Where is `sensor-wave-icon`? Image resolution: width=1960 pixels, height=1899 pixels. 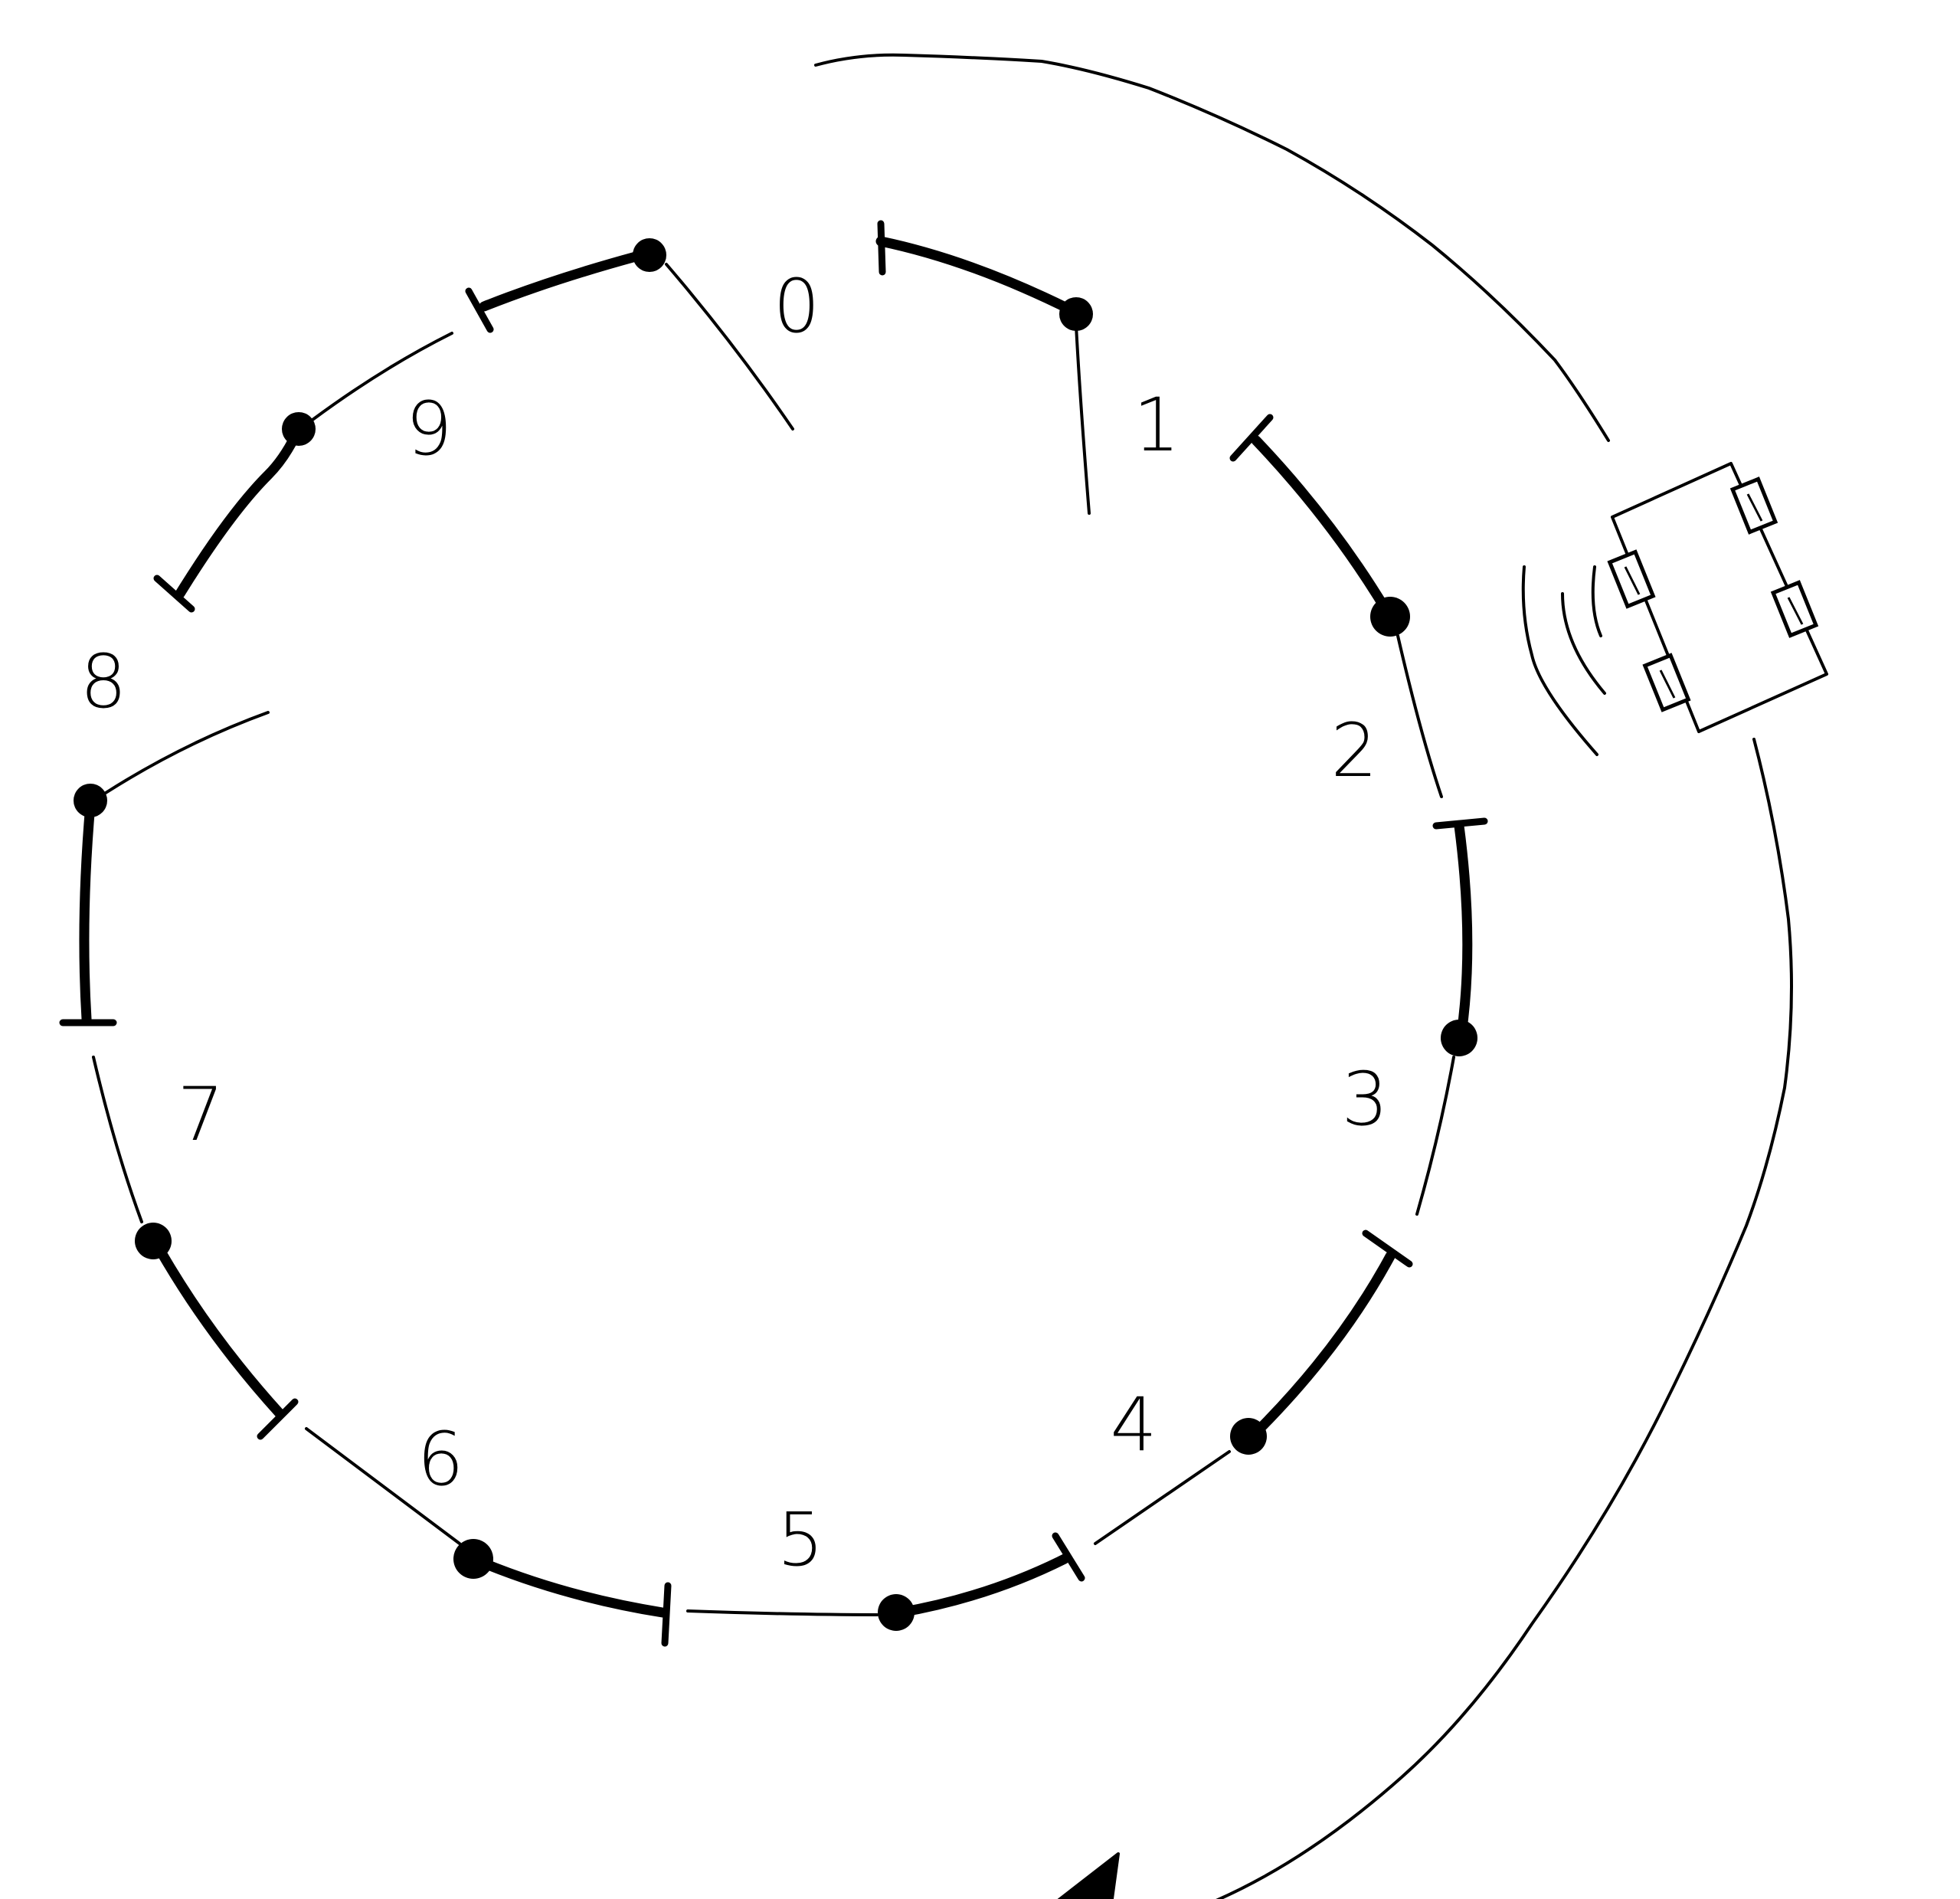 sensor-wave-icon is located at coordinates (1563, 660).